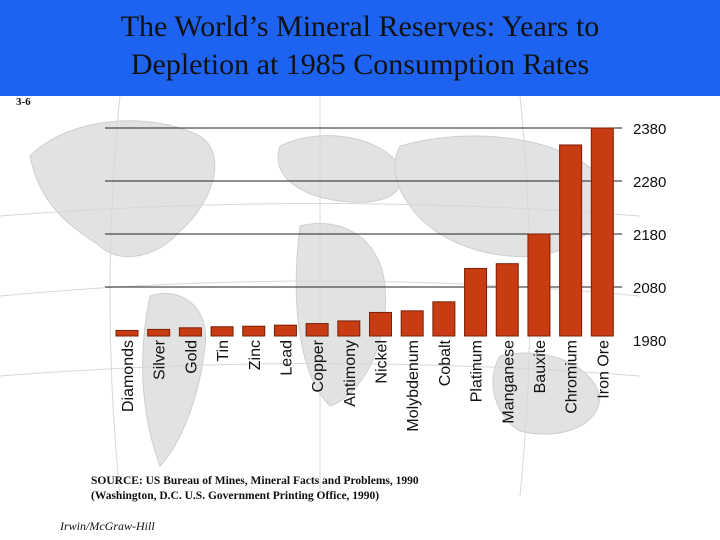  What do you see at coordinates (602, 232) in the screenshot?
I see `bar-iron-ore` at bounding box center [602, 232].